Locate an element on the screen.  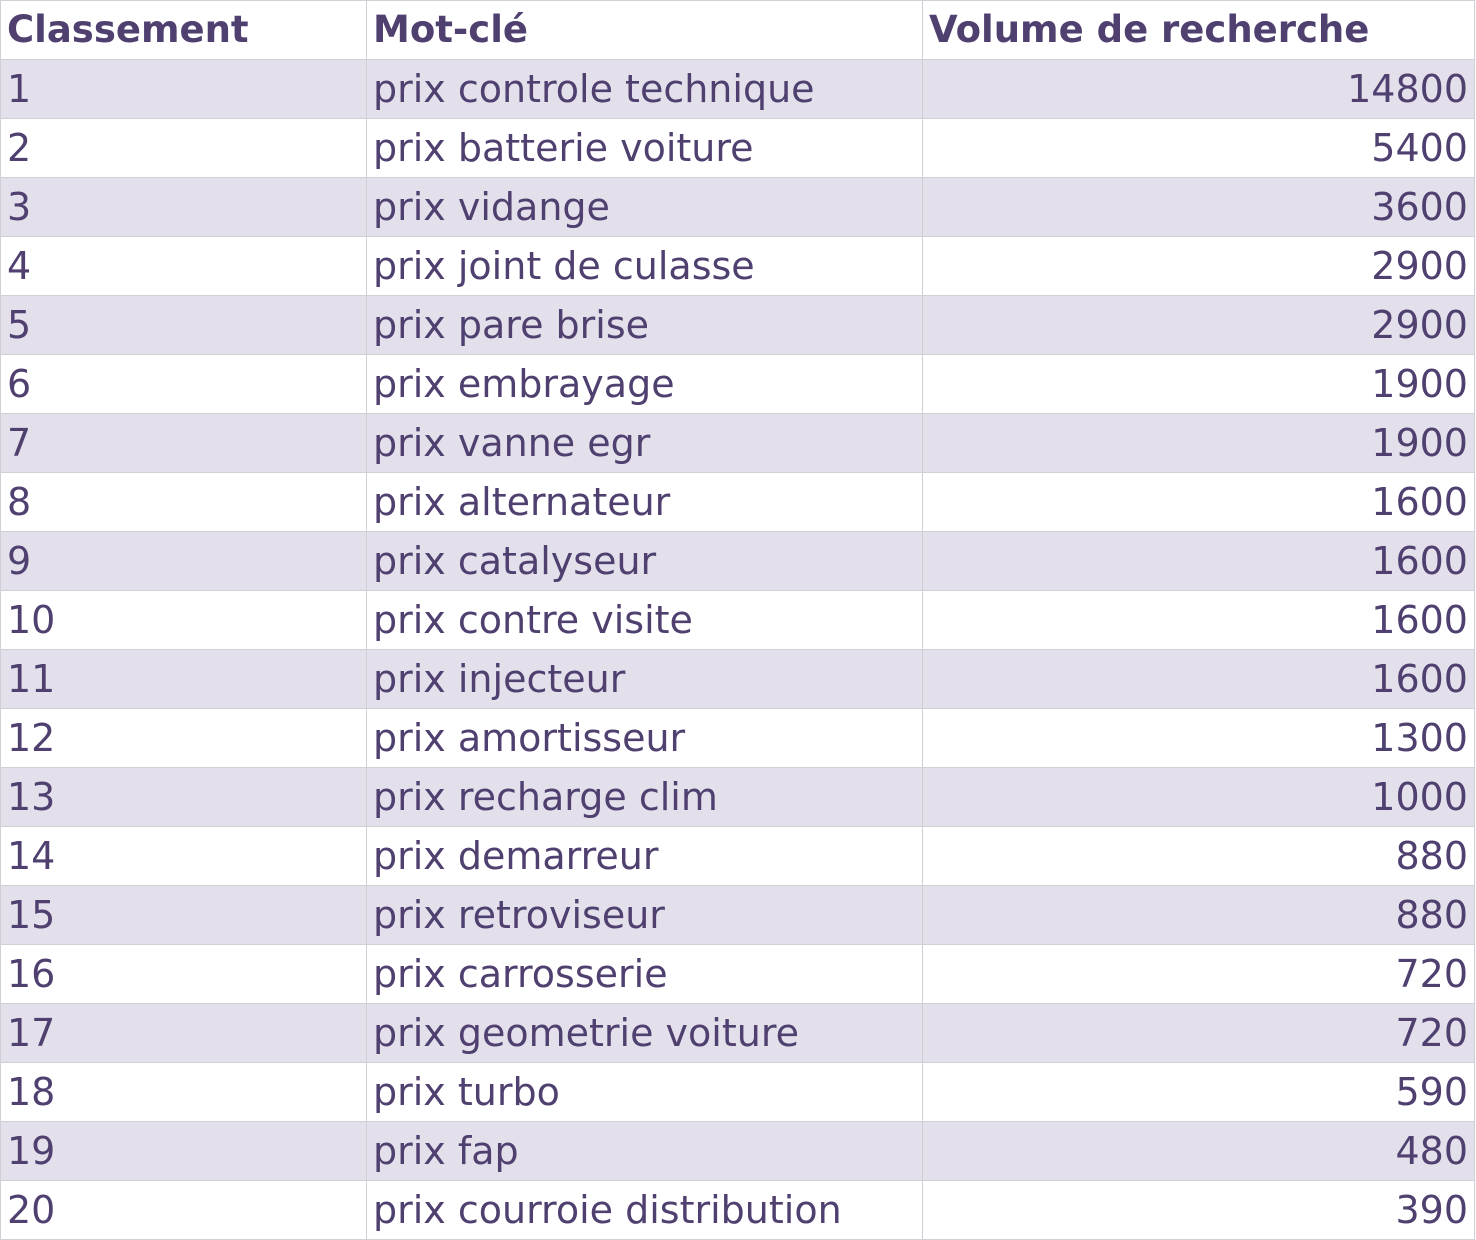
rank-cell: 19 is located at coordinates (183, 1151).